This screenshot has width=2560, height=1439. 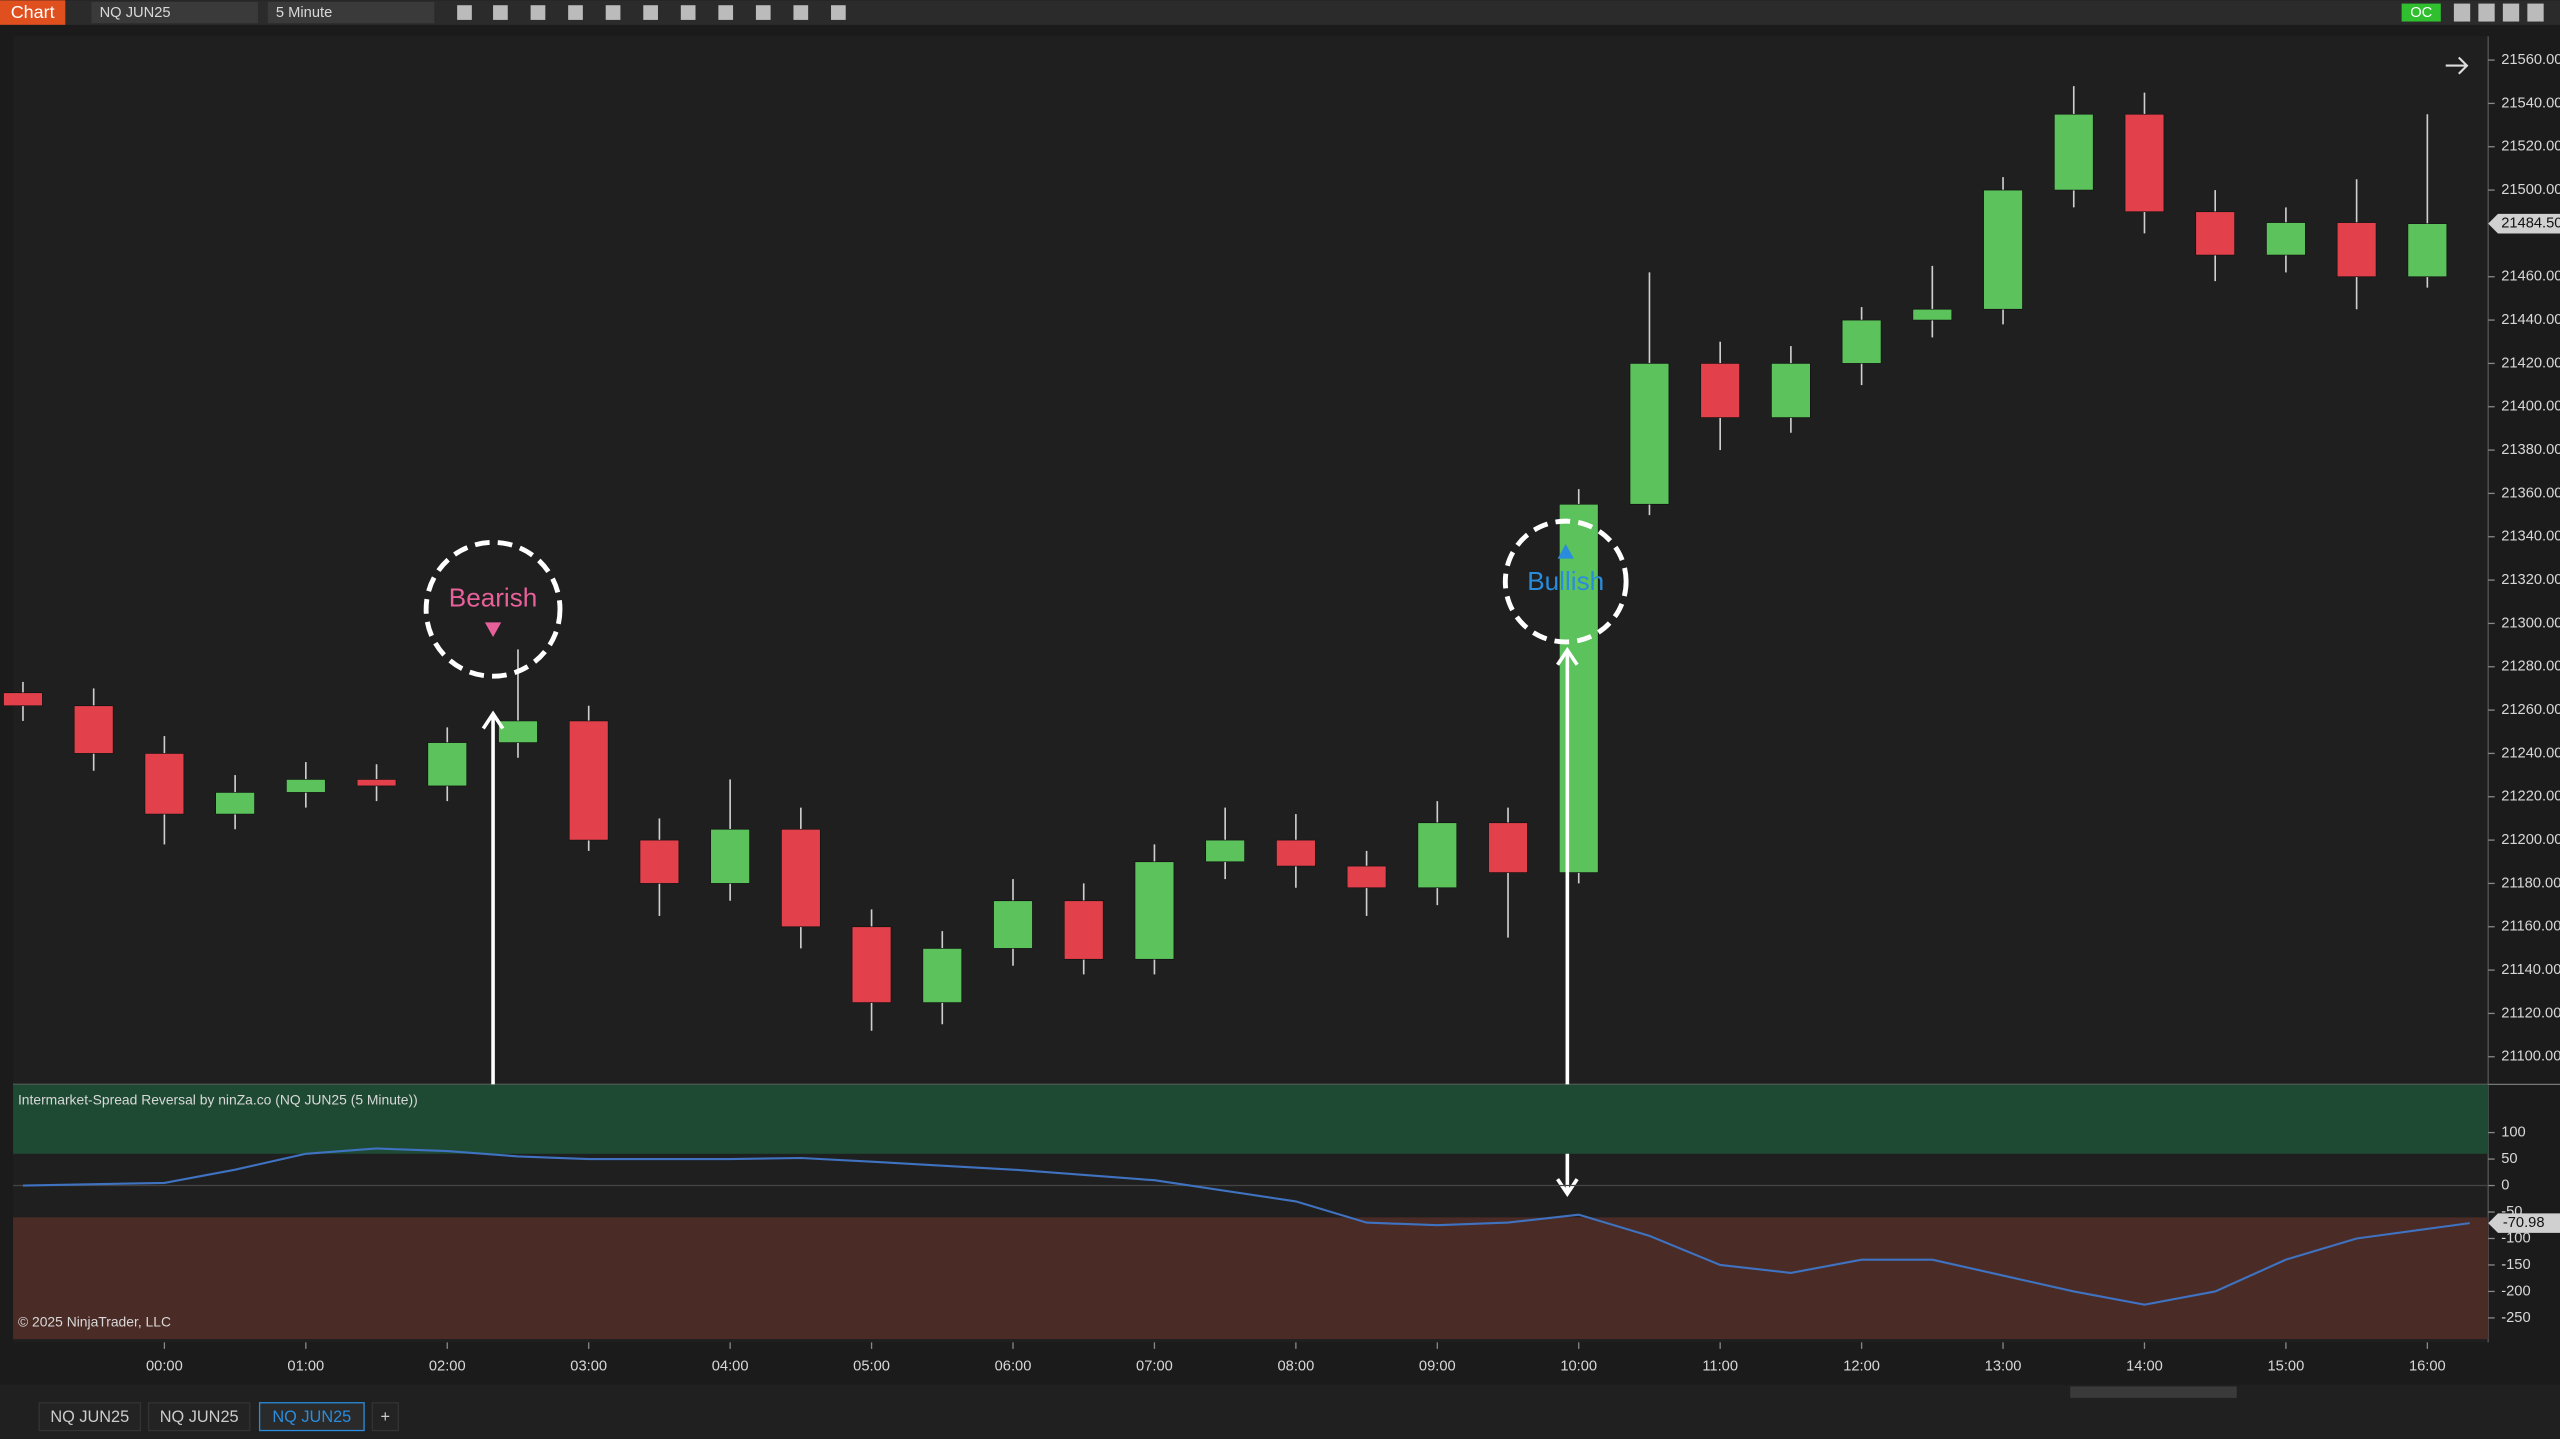 What do you see at coordinates (94, 1321) in the screenshot?
I see `copyright: © 2025 NinjaTrader, LLC` at bounding box center [94, 1321].